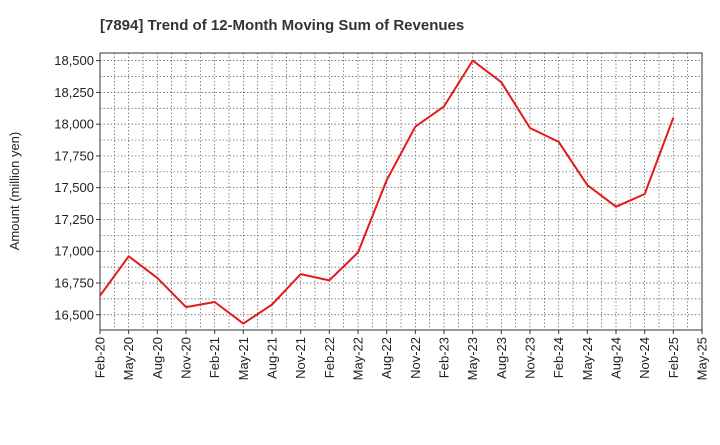  I want to click on x-tick-label: Aug-22, so click(386, 358).